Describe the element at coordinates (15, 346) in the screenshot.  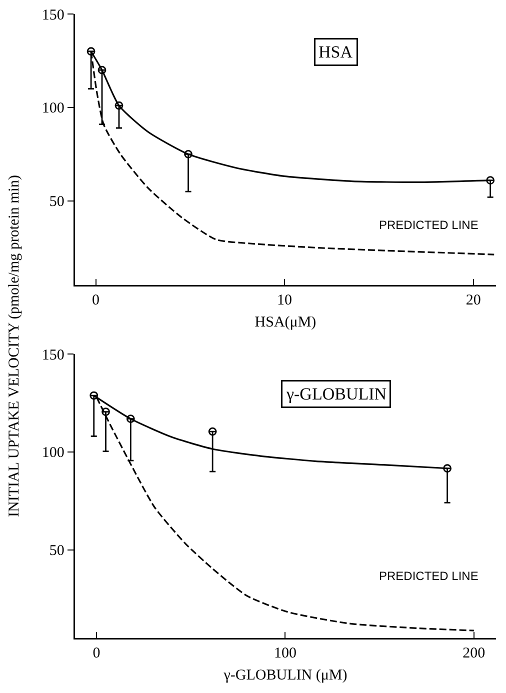
I see `y-axis-title: INITIAL UPTAKE VELOCITY (pmole/mg protein min)` at that location.